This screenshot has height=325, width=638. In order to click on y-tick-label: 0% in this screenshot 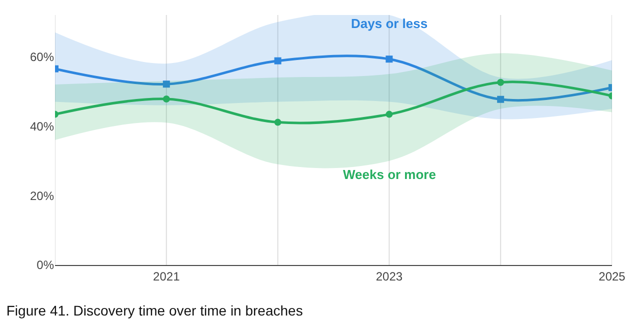, I will do `click(45, 265)`.